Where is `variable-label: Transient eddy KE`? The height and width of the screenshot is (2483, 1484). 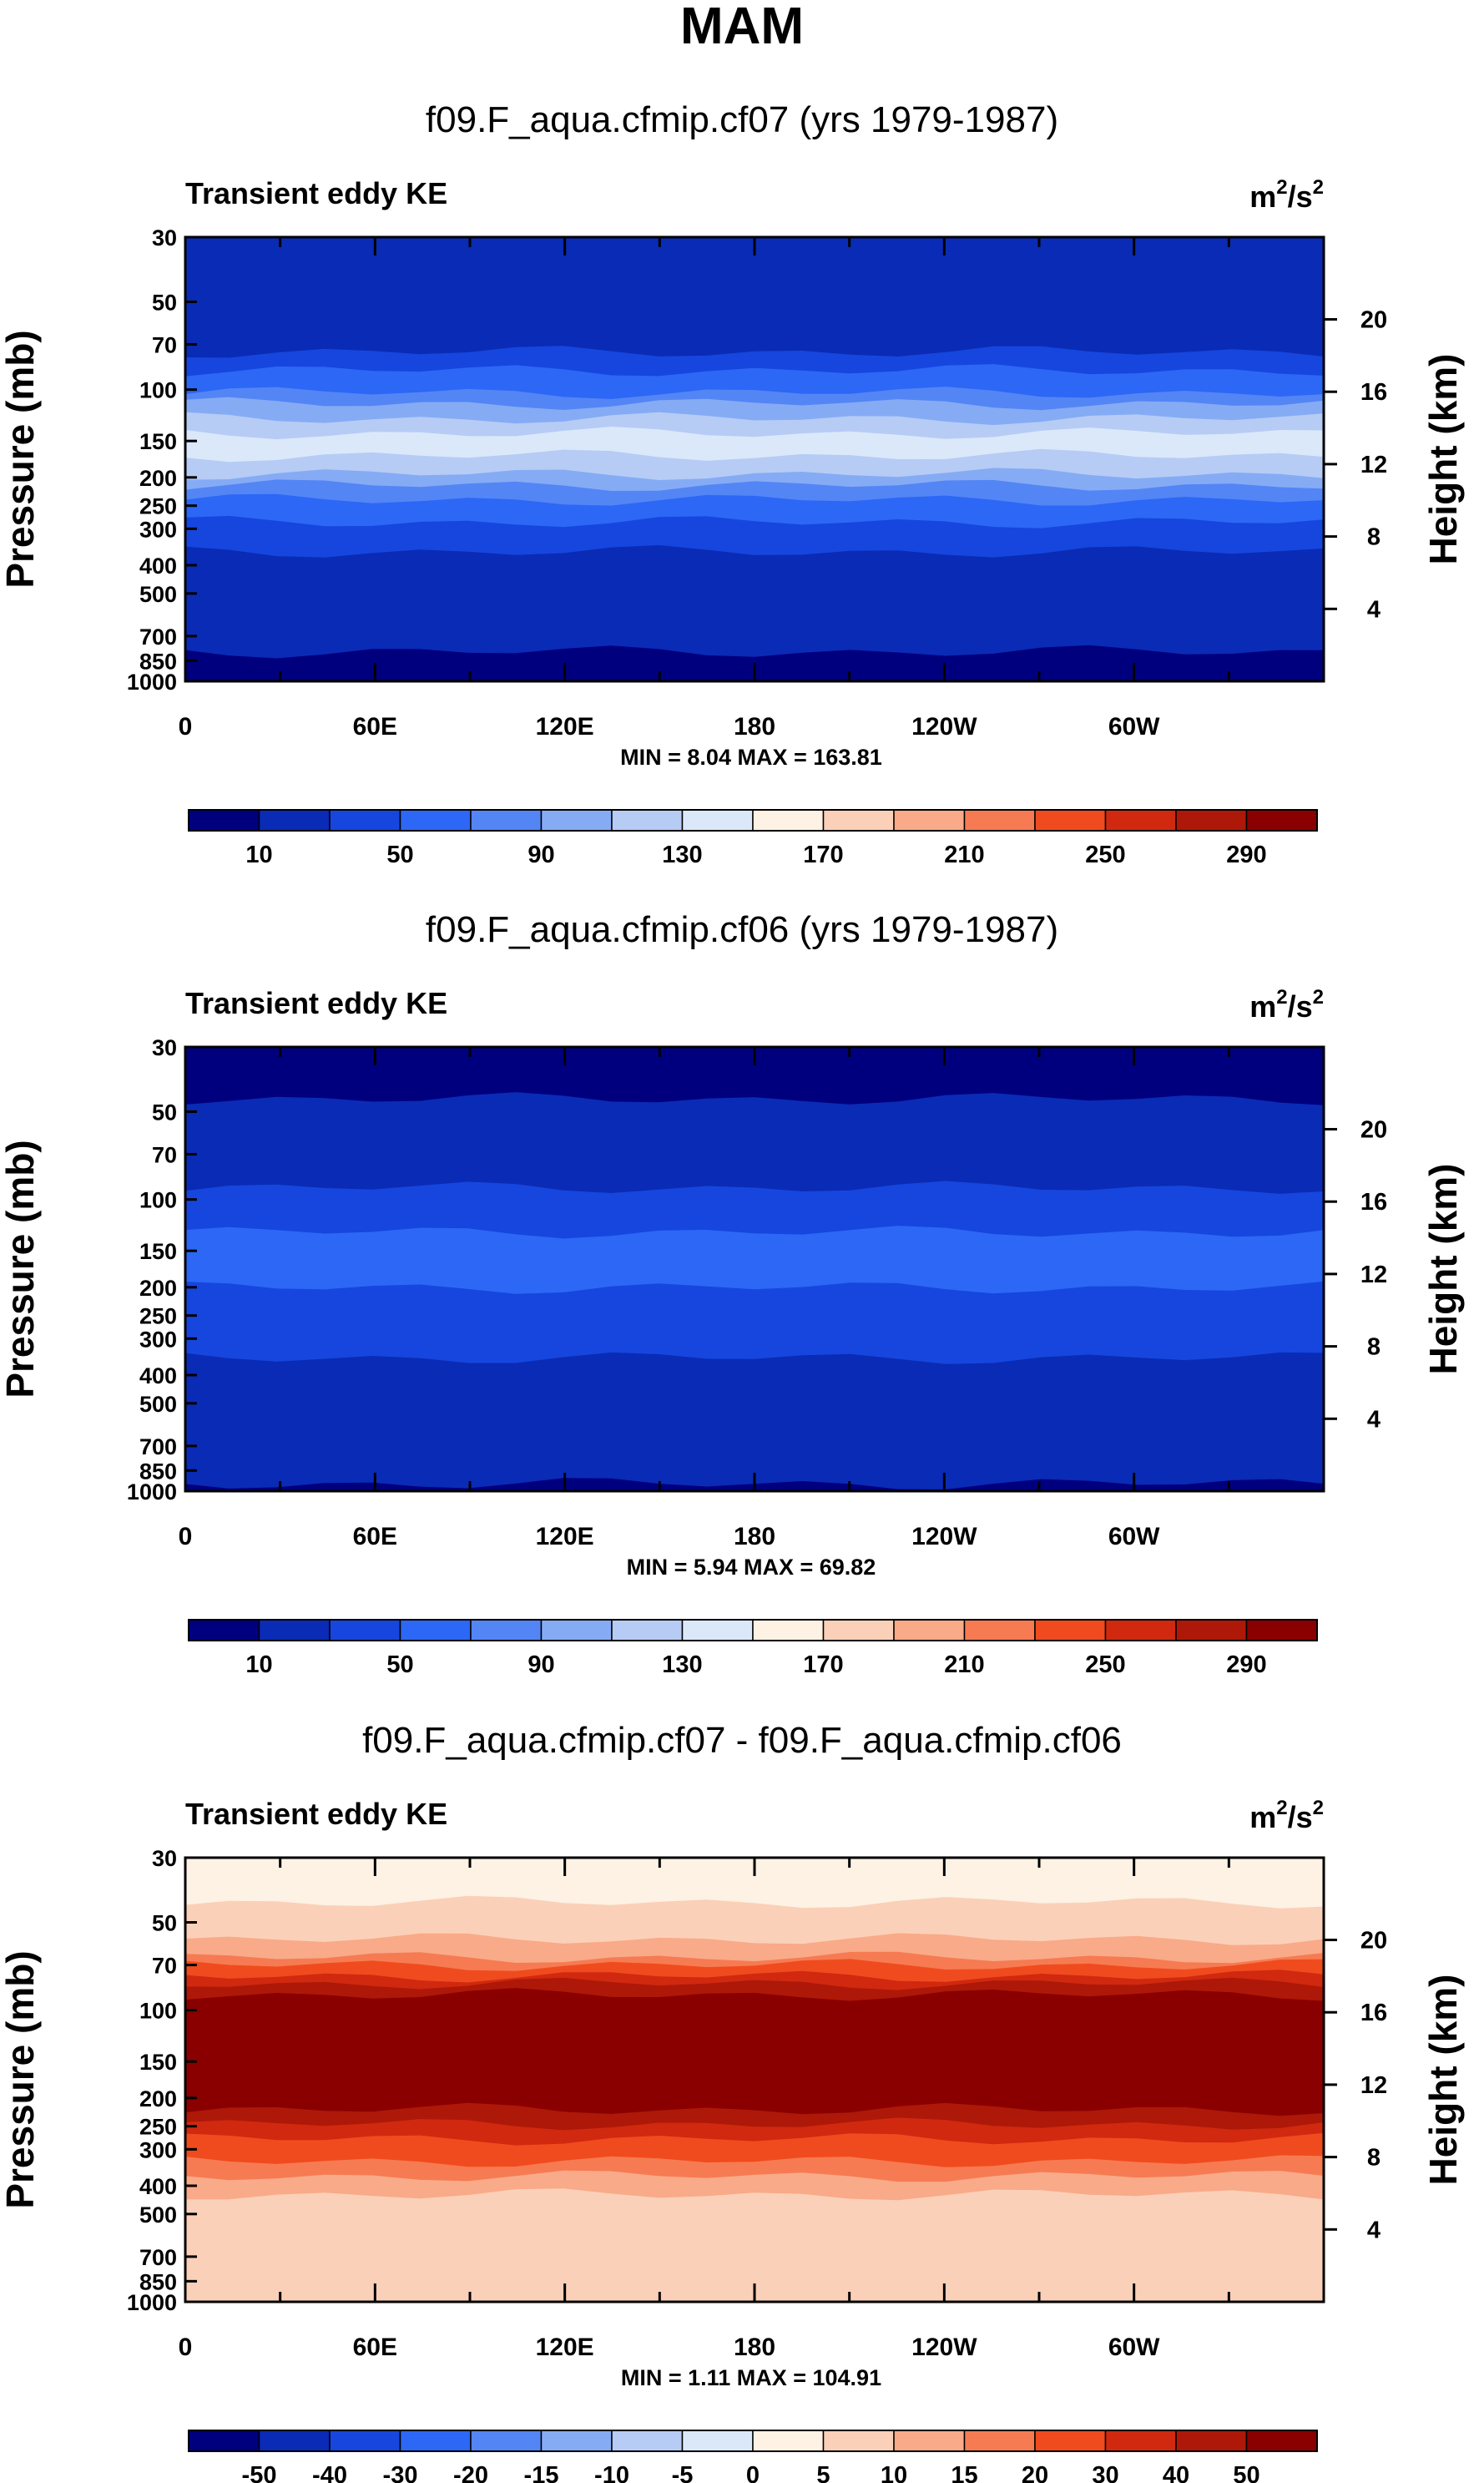
variable-label: Transient eddy KE is located at coordinates (316, 193).